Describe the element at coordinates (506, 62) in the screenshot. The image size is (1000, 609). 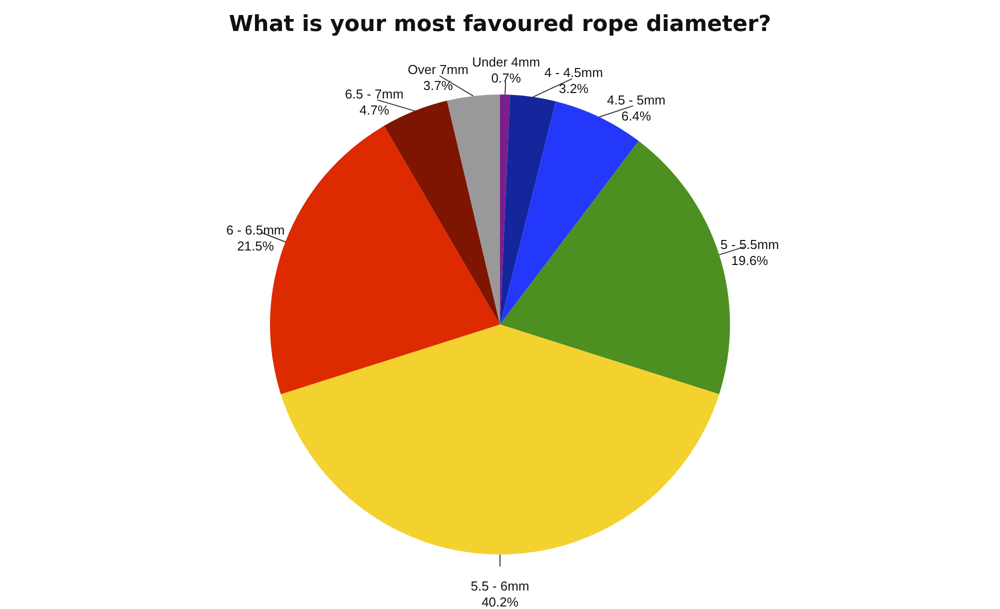
I see `slice-label: Under 4mm` at that location.